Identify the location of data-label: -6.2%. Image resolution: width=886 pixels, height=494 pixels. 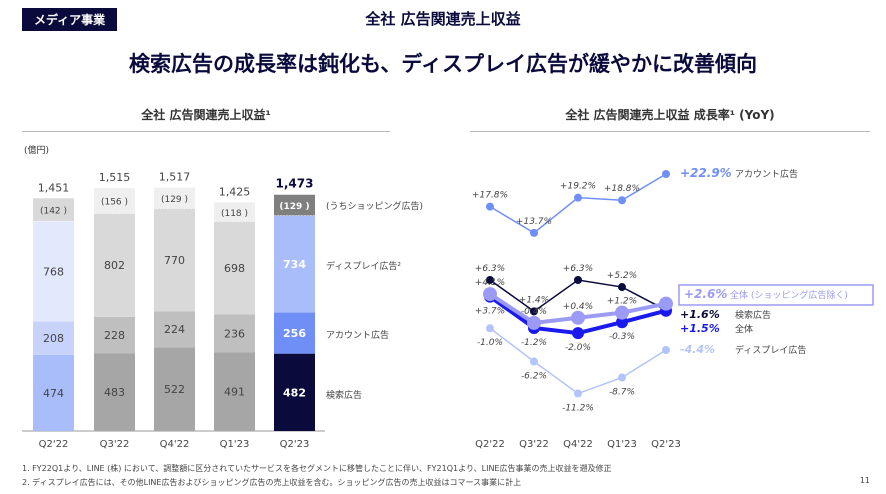
(534, 377).